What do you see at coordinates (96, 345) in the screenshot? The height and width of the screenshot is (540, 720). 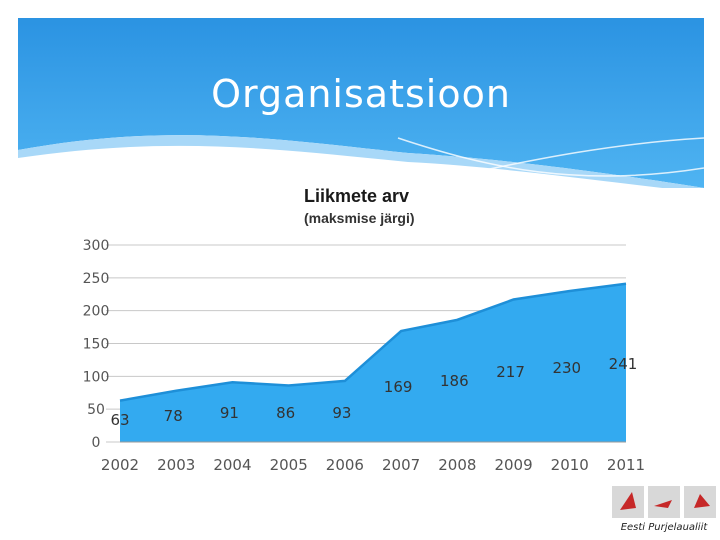 I see `y-tick-label: 150` at bounding box center [96, 345].